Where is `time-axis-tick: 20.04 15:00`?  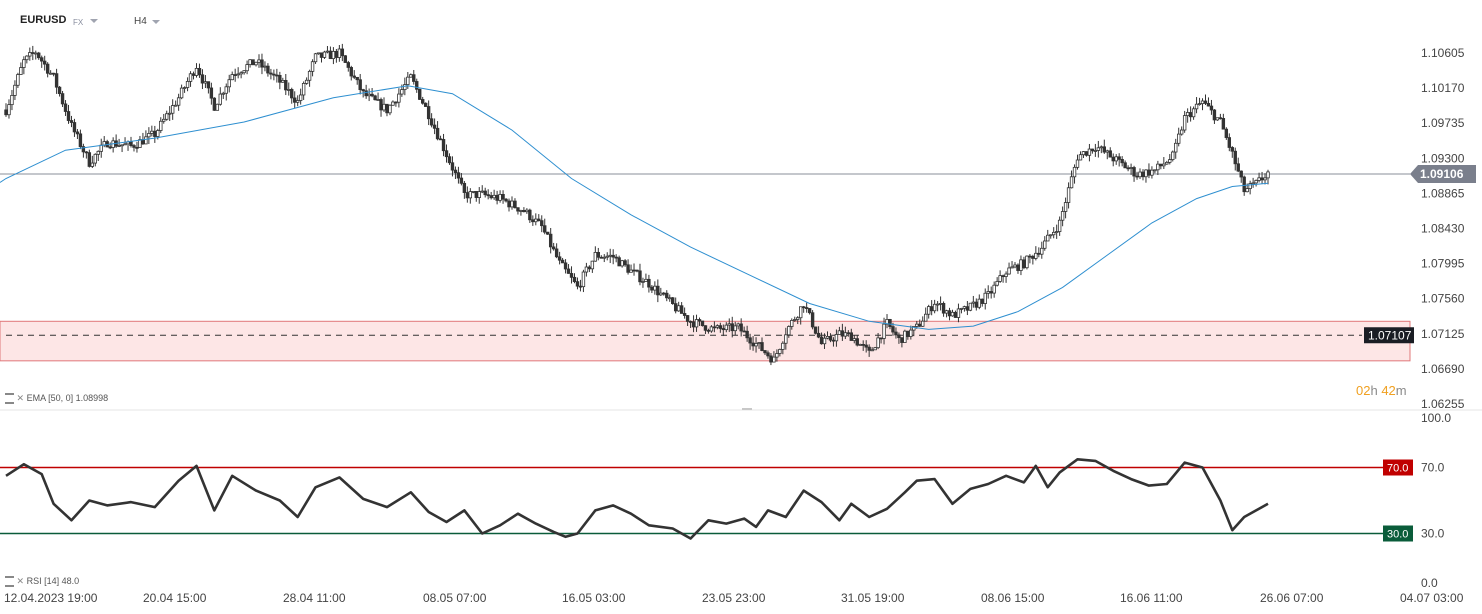
time-axis-tick: 20.04 15:00 is located at coordinates (175, 598).